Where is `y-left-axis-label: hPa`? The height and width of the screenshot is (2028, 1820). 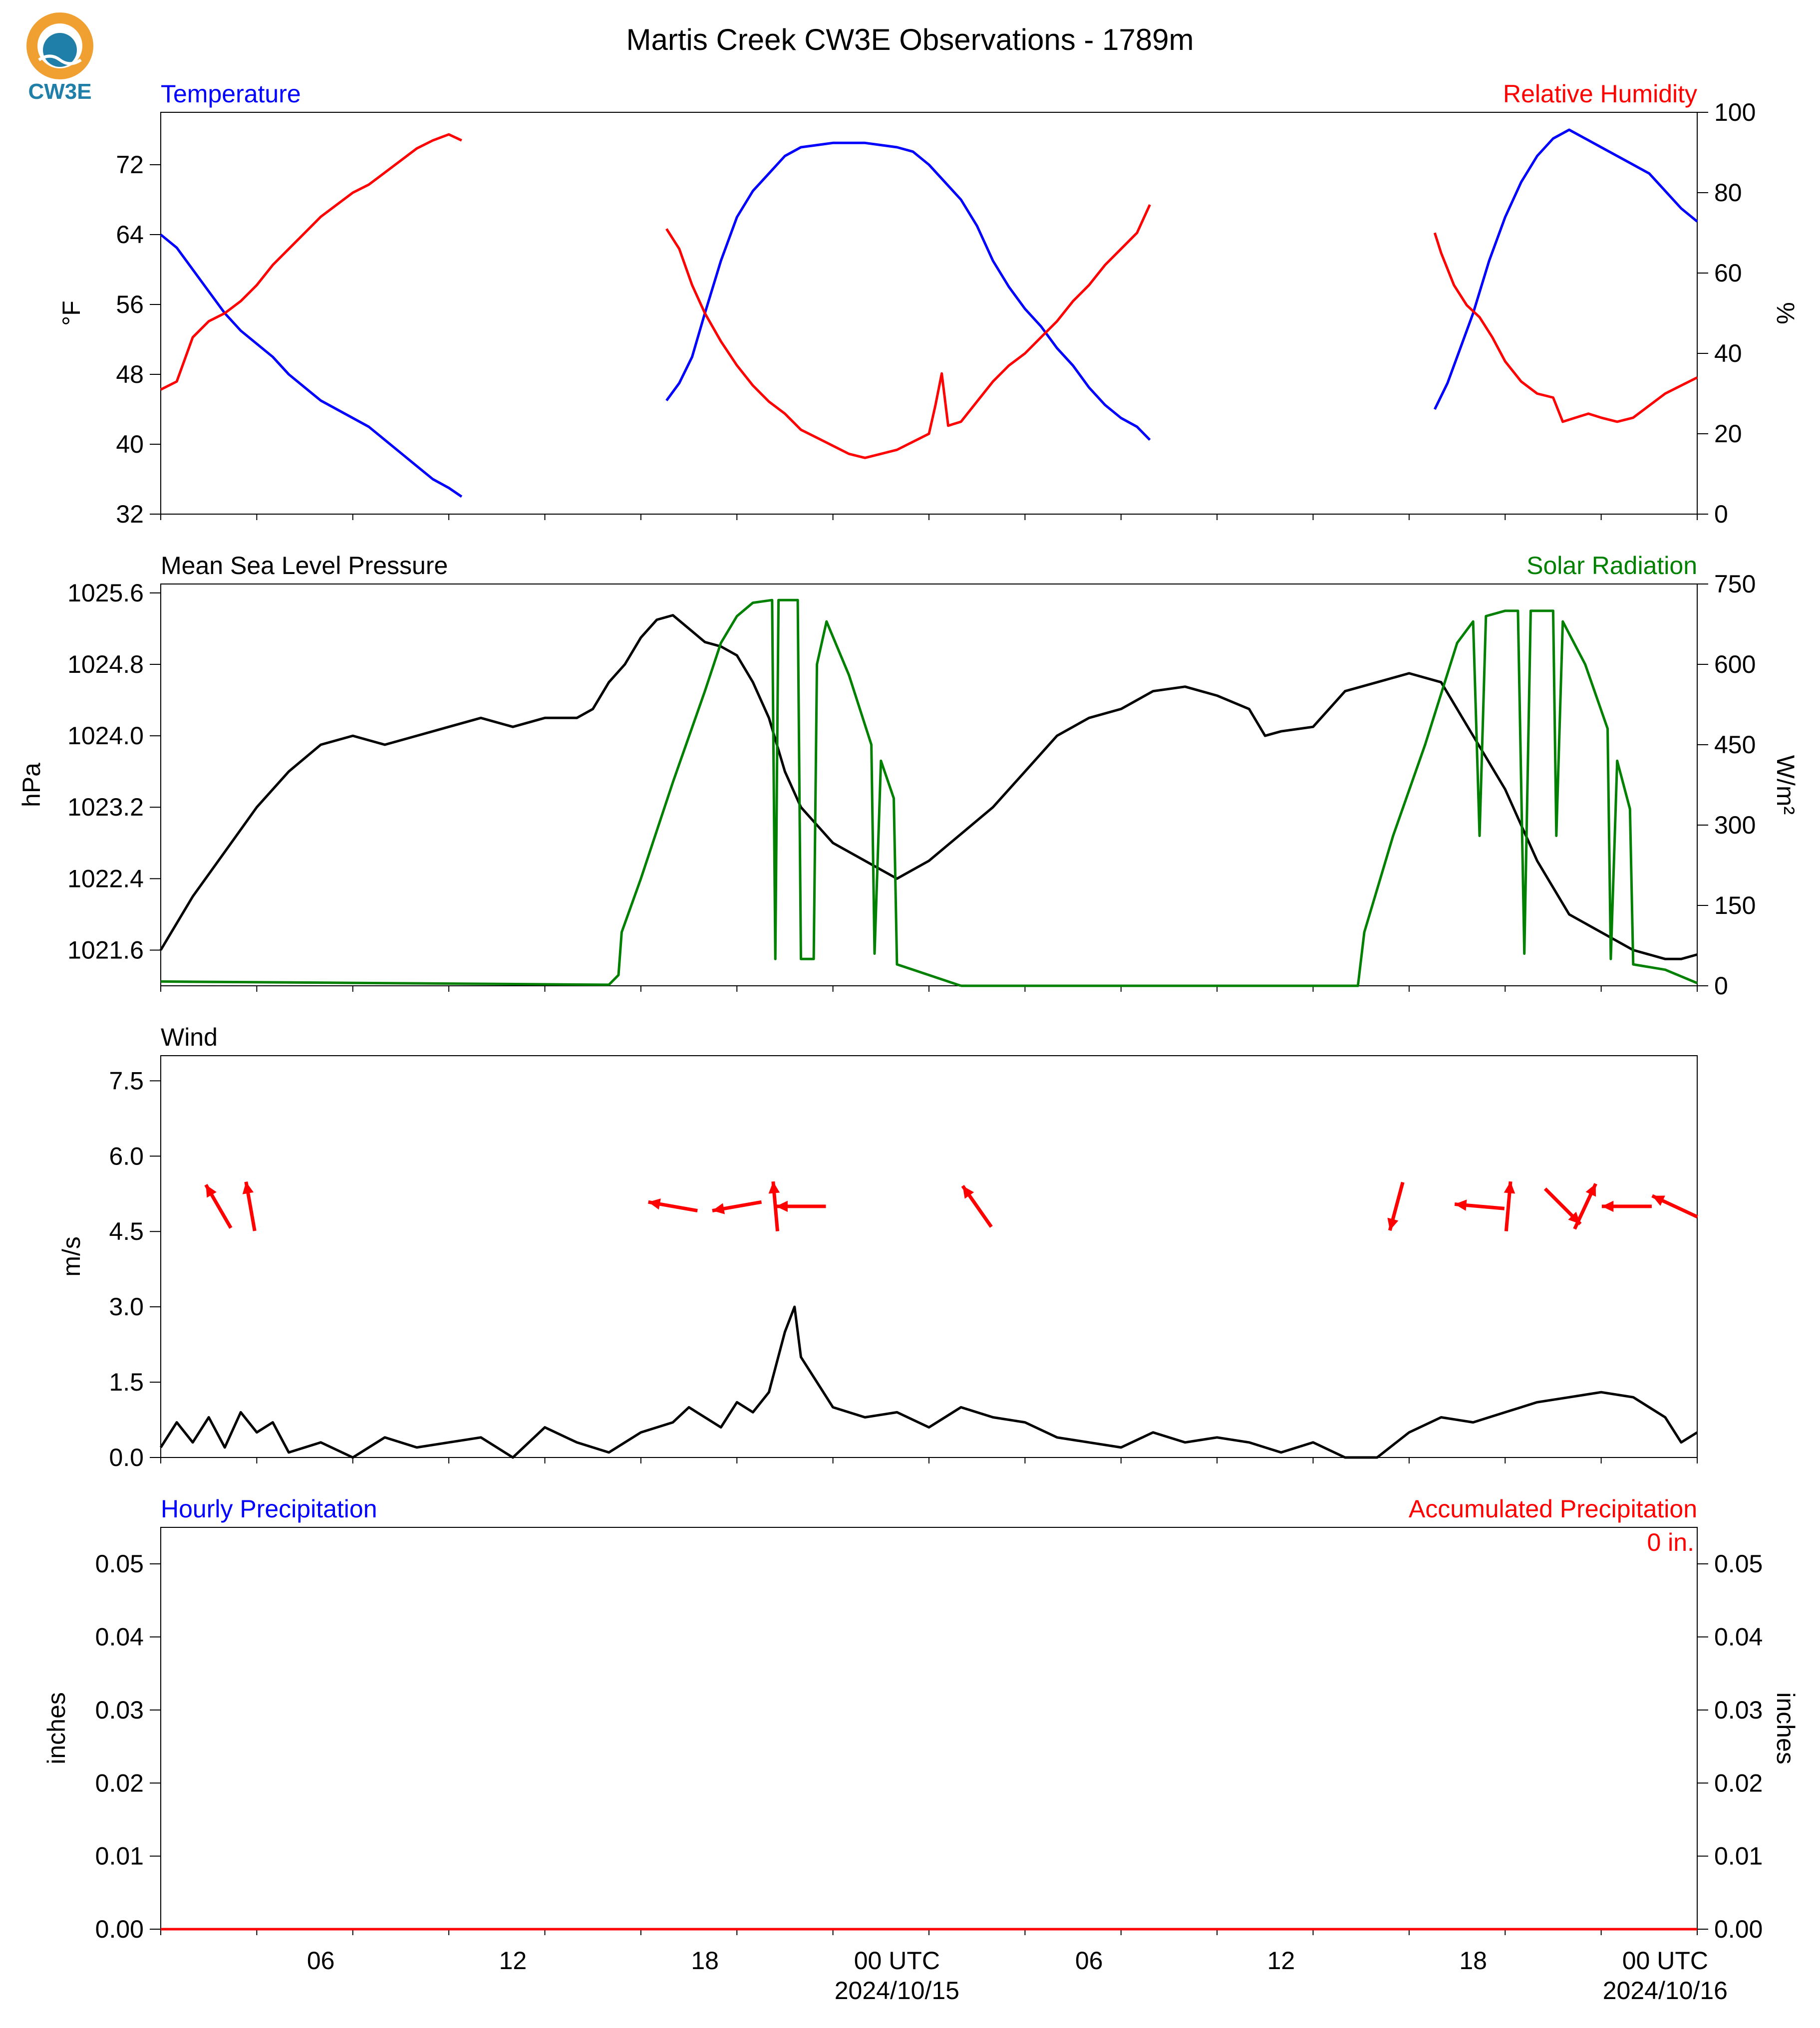 y-left-axis-label: hPa is located at coordinates (31, 785).